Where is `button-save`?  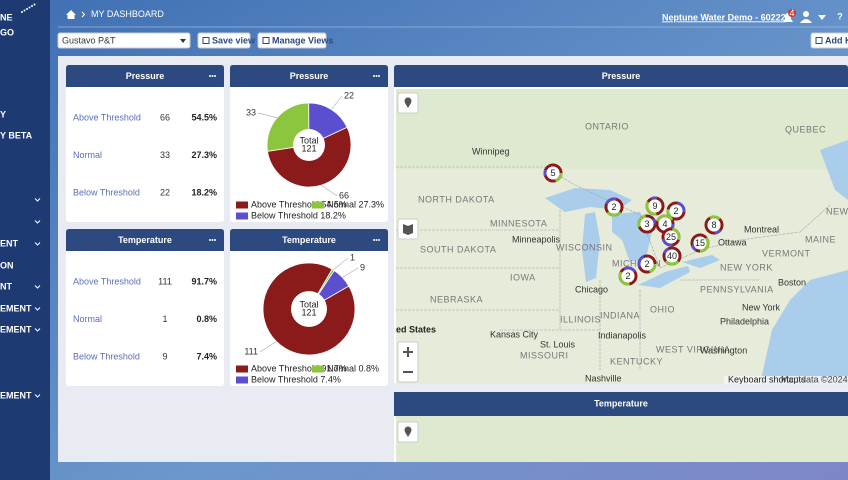
button-save is located at coordinates (224, 40).